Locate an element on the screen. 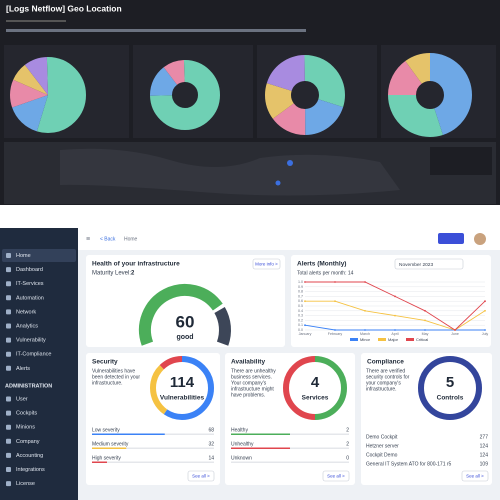 This screenshot has width=500, height=500. sidebar-item: Minions is located at coordinates (25, 428).